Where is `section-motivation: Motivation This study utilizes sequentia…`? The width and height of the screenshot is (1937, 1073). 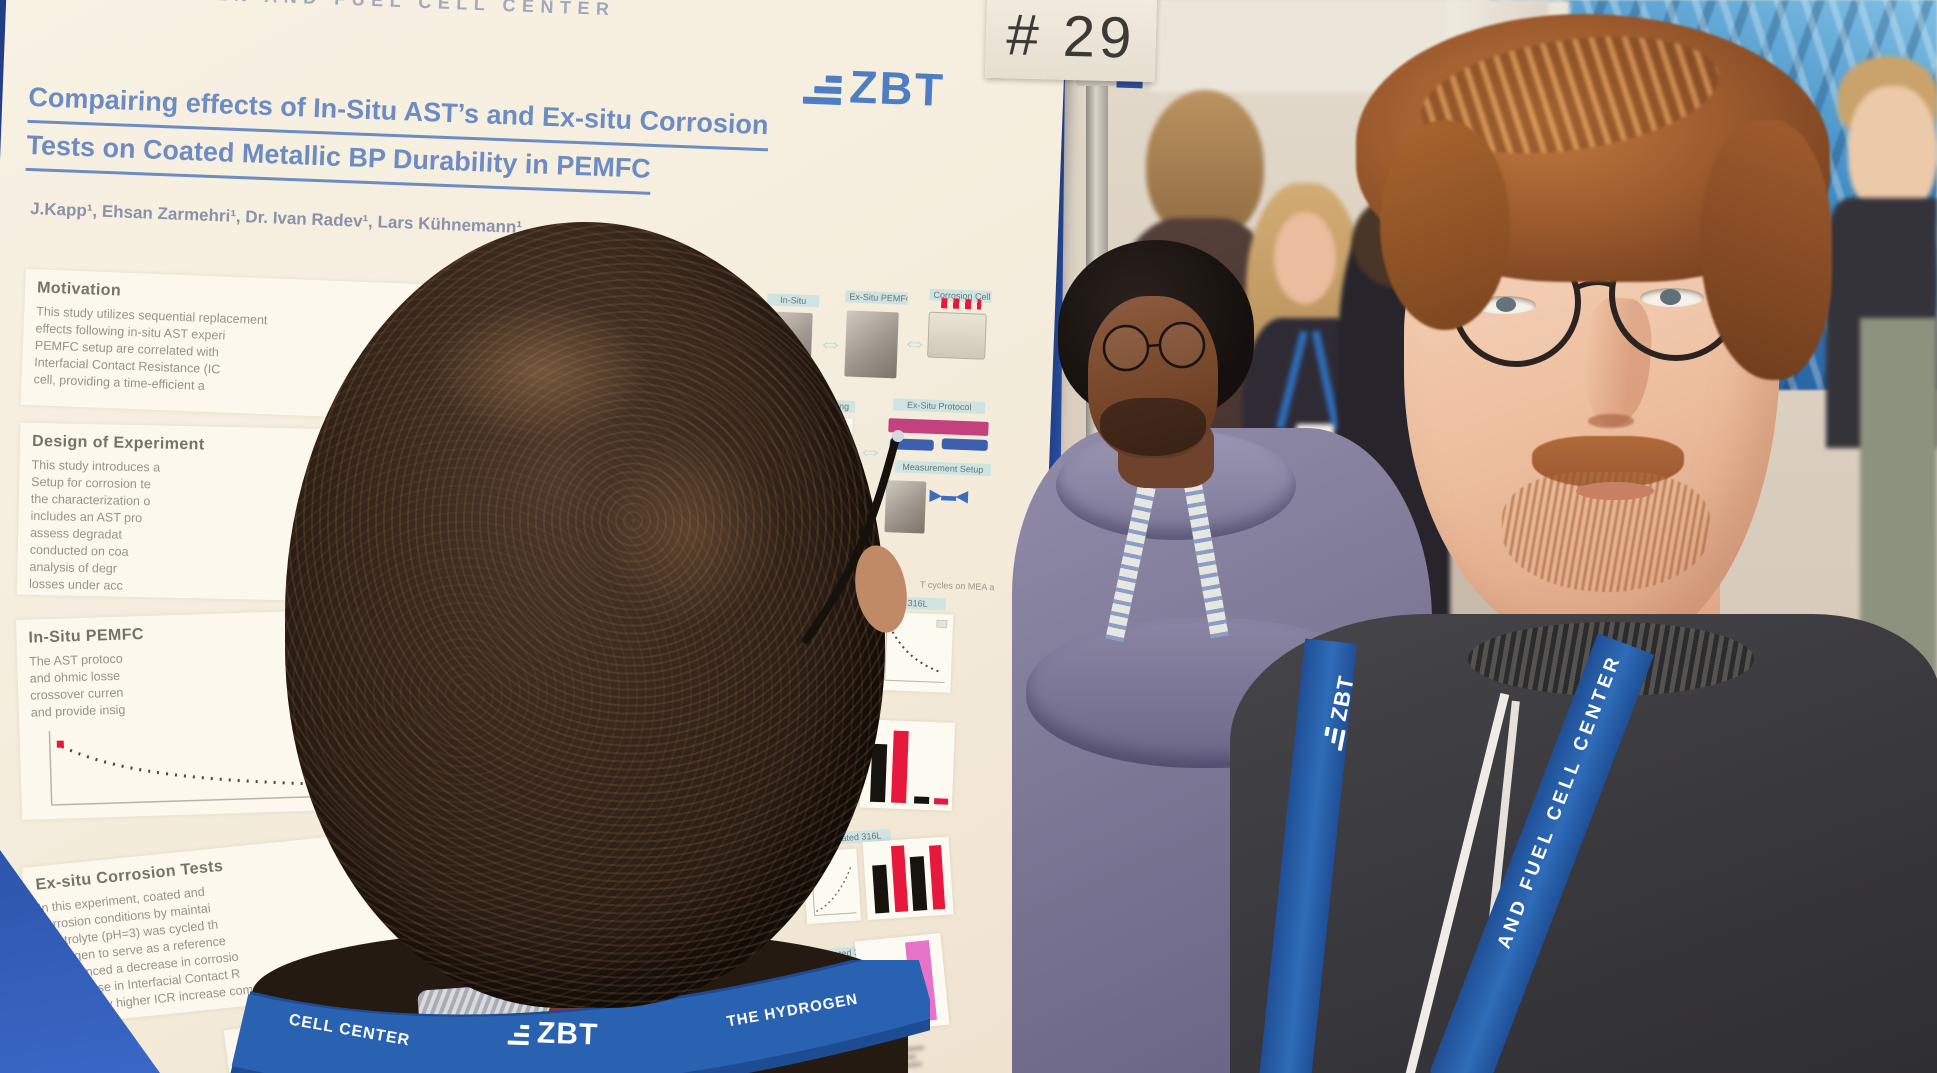
section-motivation: Motivation This study utilizes sequentia… is located at coordinates (238, 345).